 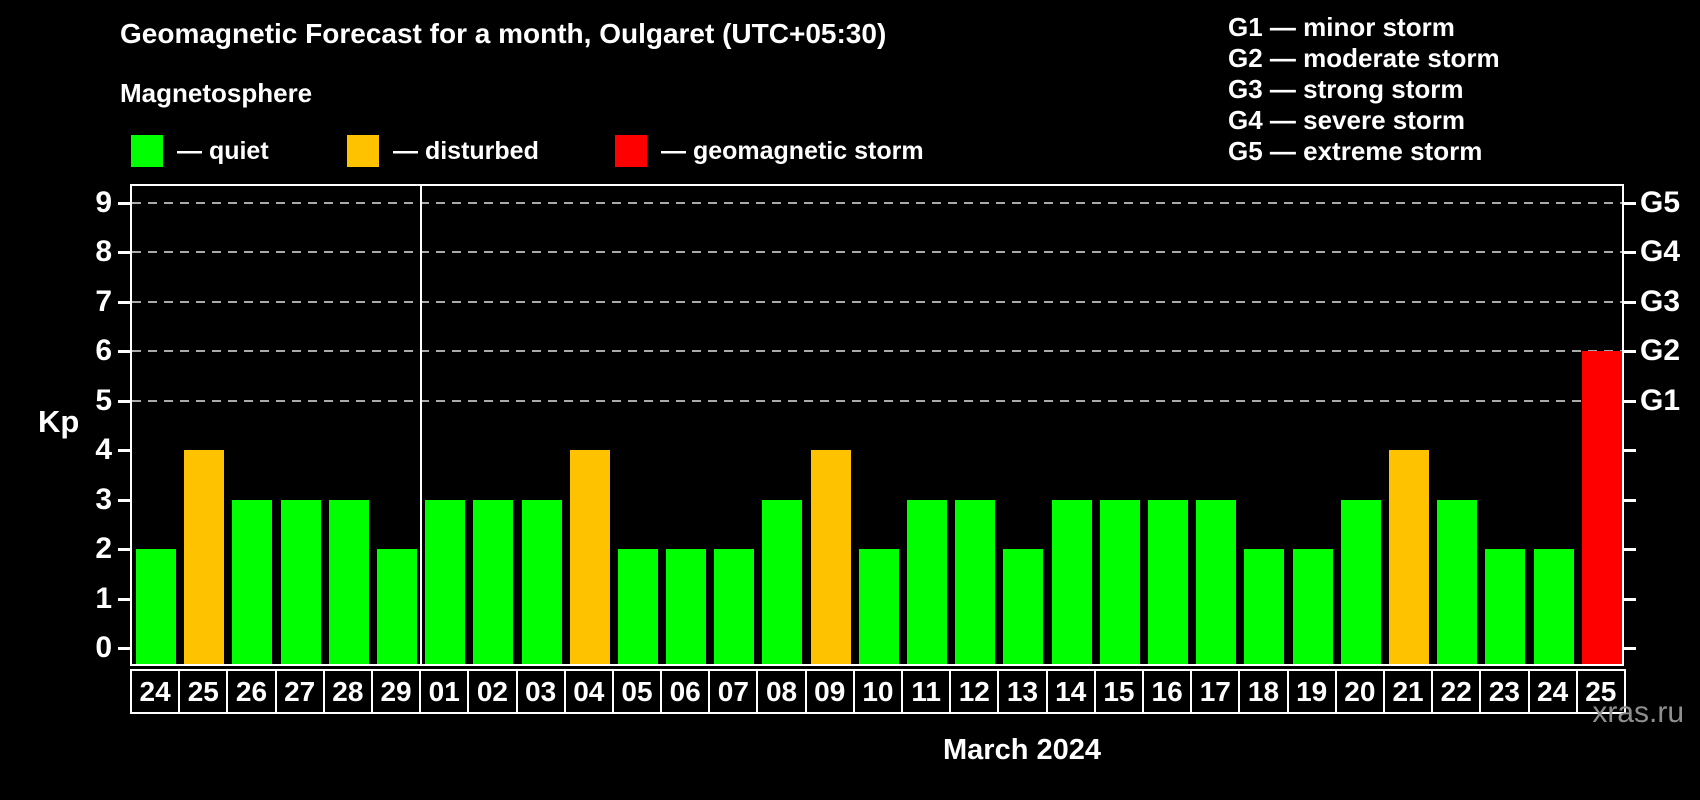 I want to click on day-label-24: 19, so click(x=1311, y=691).